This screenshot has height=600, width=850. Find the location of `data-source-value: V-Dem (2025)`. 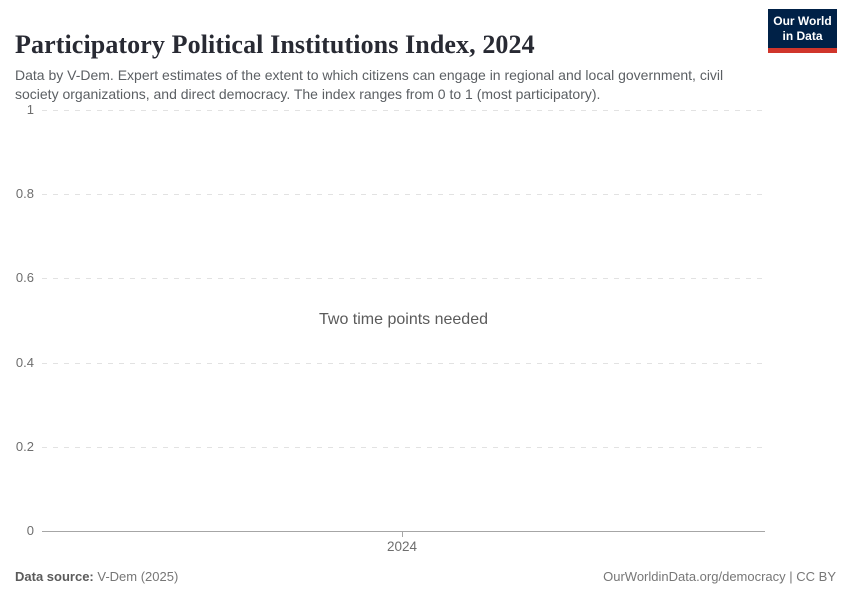

data-source-value: V-Dem (2025) is located at coordinates (136, 576).